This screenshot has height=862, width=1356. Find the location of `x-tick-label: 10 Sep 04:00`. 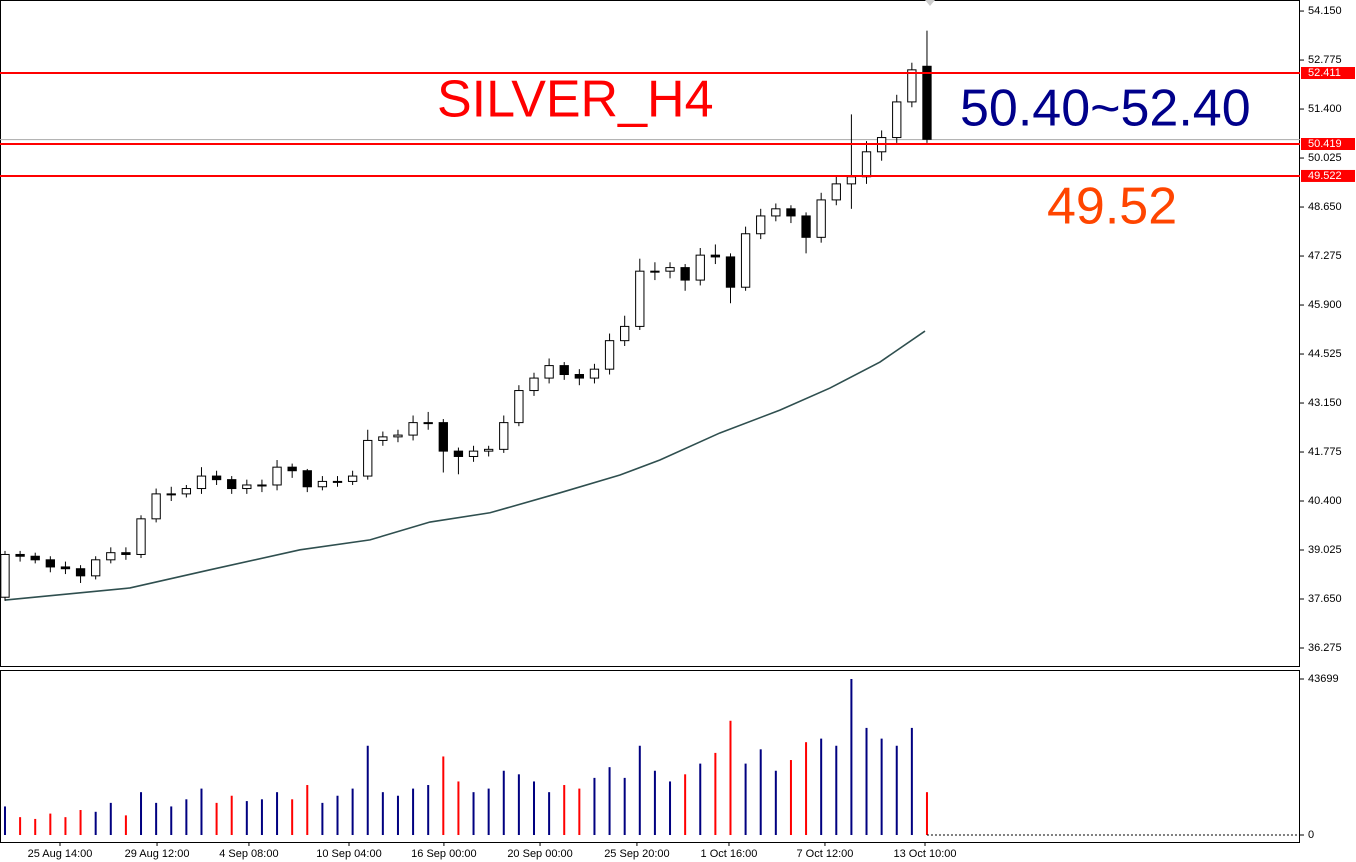

x-tick-label: 10 Sep 04:00 is located at coordinates (348, 854).